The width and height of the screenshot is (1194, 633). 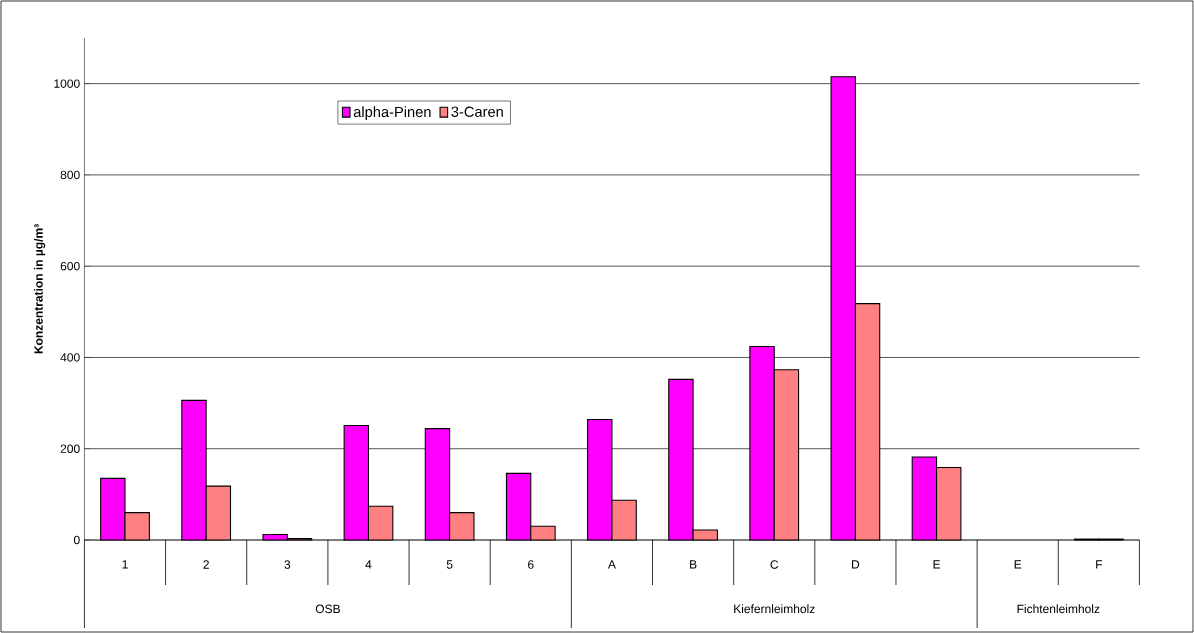 What do you see at coordinates (449, 564) in the screenshot?
I see `x-tick-label: 5` at bounding box center [449, 564].